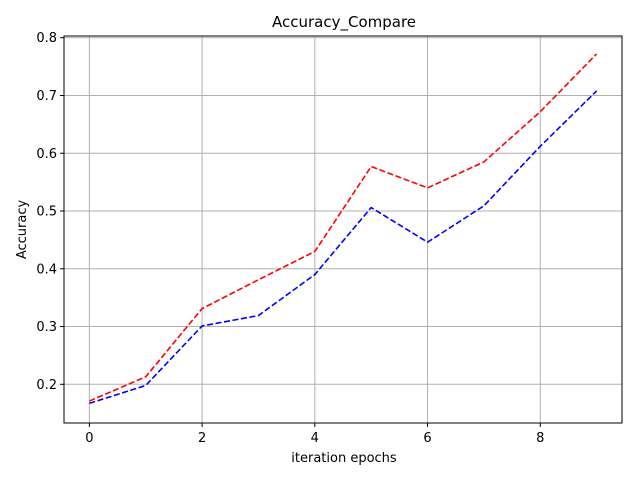 The width and height of the screenshot is (640, 480). Describe the element at coordinates (427, 438) in the screenshot. I see `x-tick-label: 6` at that location.